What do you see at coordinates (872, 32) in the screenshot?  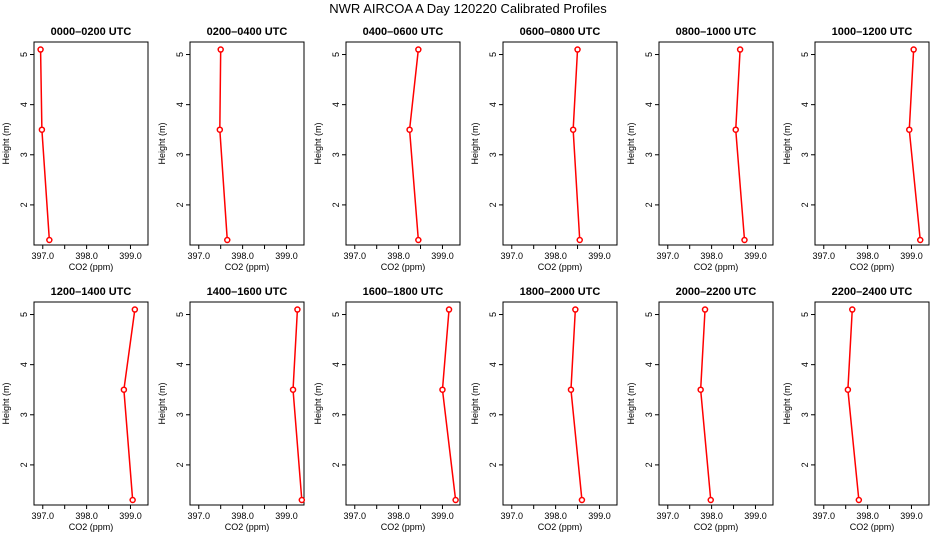 I see `panel-title: 1000–1200 UTC` at bounding box center [872, 32].